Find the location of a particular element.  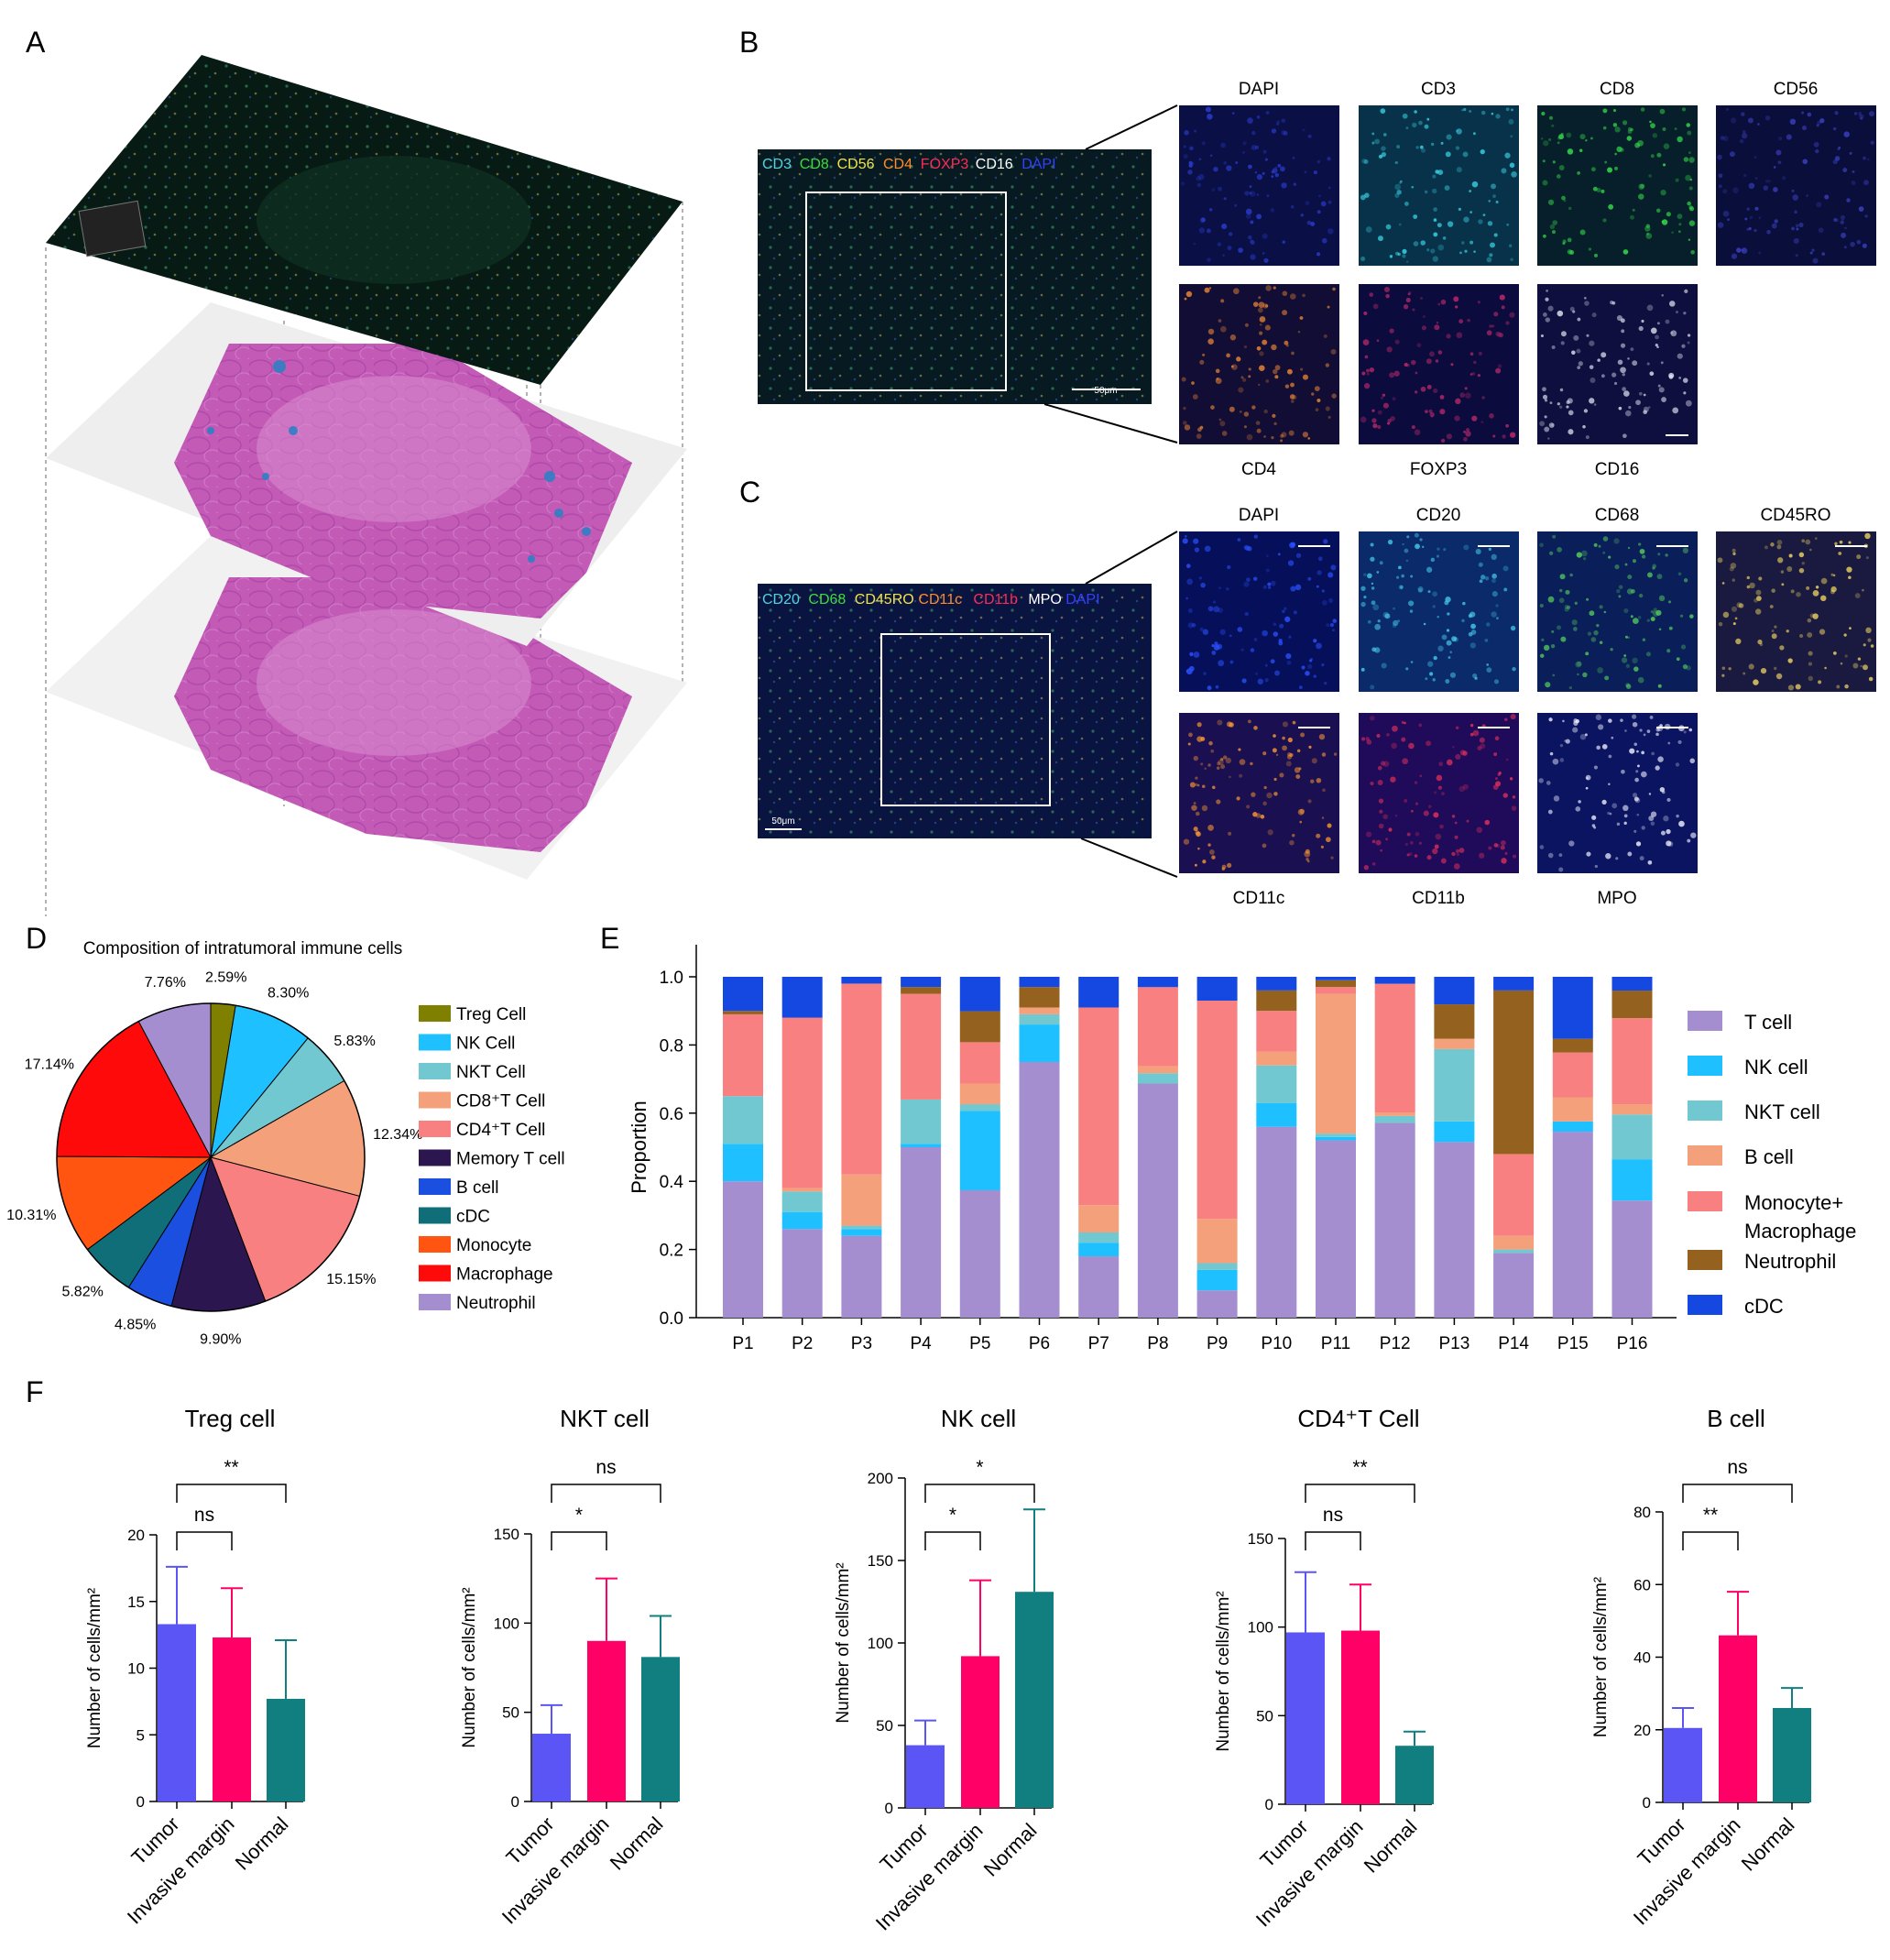

f-title-0: Treg cell is located at coordinates (231, 1418).